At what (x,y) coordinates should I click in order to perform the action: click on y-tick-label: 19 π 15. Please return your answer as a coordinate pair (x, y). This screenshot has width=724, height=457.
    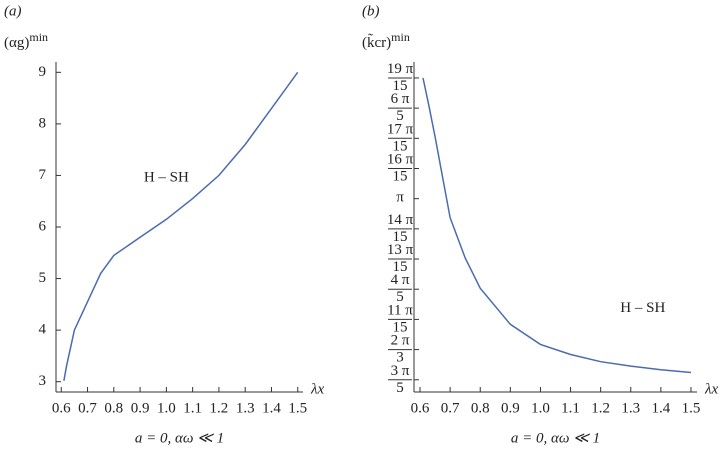
    Looking at the image, I should click on (400, 77).